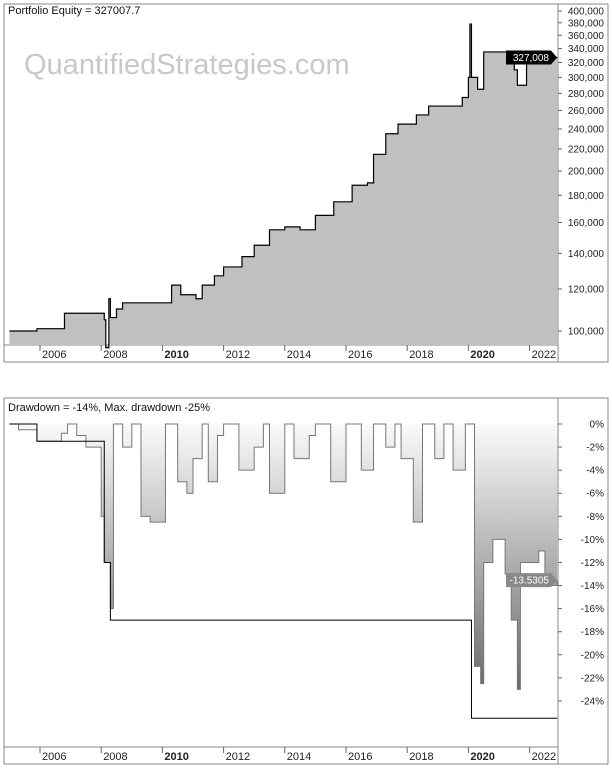  Describe the element at coordinates (482, 355) in the screenshot. I see `equity-x-tick-label: 2020` at that location.